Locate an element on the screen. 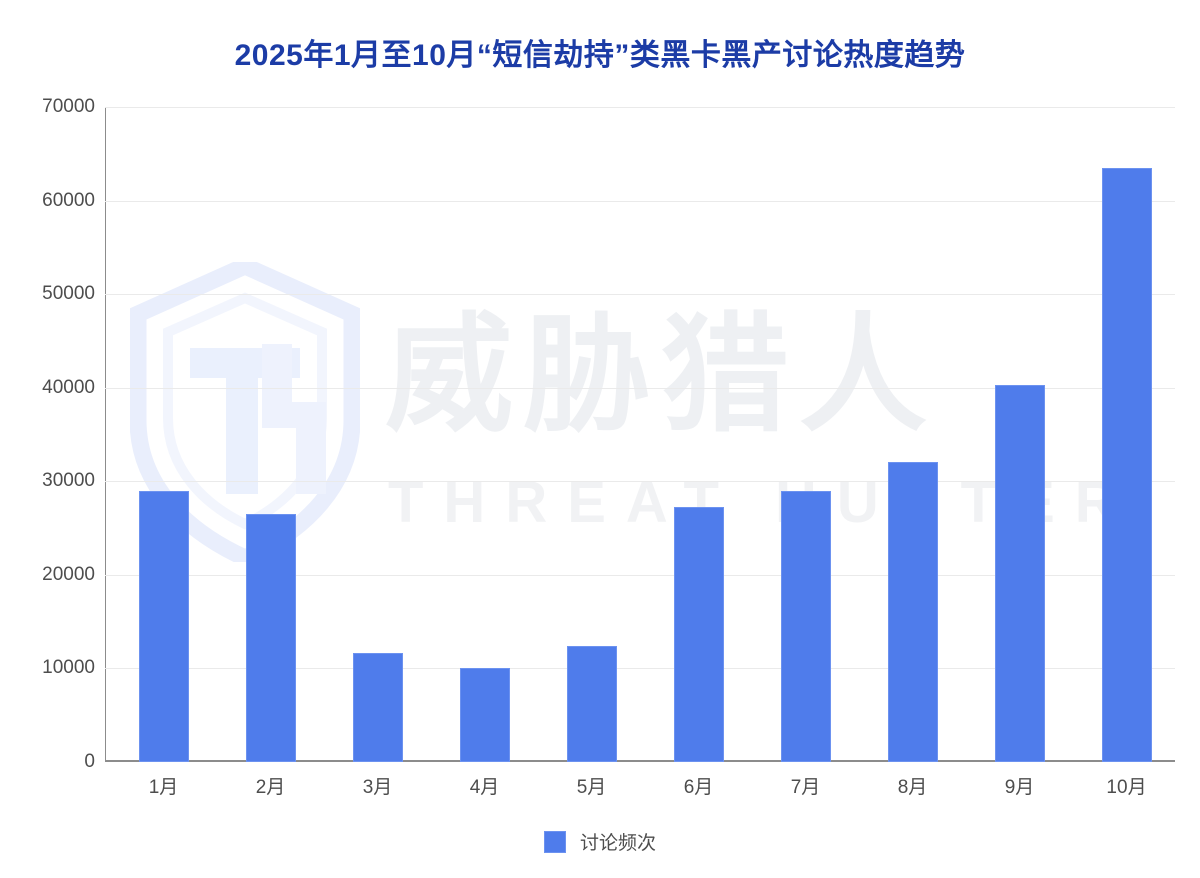  legend-item: 讨论频次 is located at coordinates (599, 841).